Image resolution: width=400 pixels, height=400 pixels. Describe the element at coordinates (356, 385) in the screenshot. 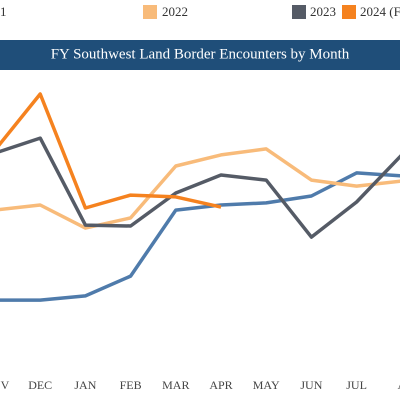

I see `x-tick-label: JUL` at that location.